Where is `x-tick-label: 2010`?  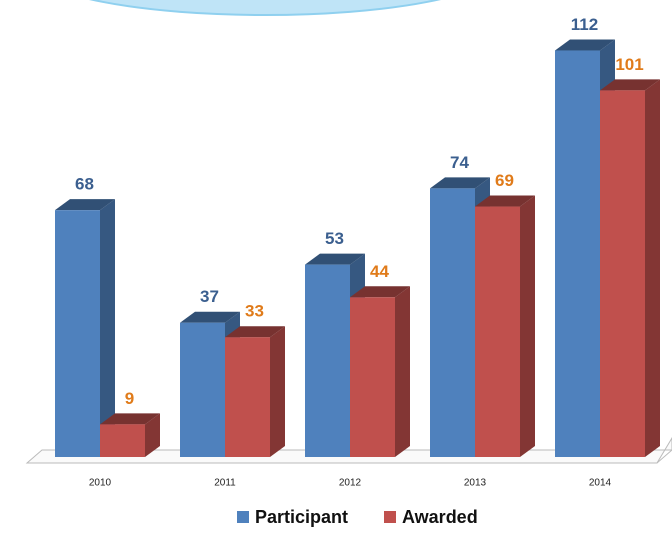 x-tick-label: 2010 is located at coordinates (100, 483).